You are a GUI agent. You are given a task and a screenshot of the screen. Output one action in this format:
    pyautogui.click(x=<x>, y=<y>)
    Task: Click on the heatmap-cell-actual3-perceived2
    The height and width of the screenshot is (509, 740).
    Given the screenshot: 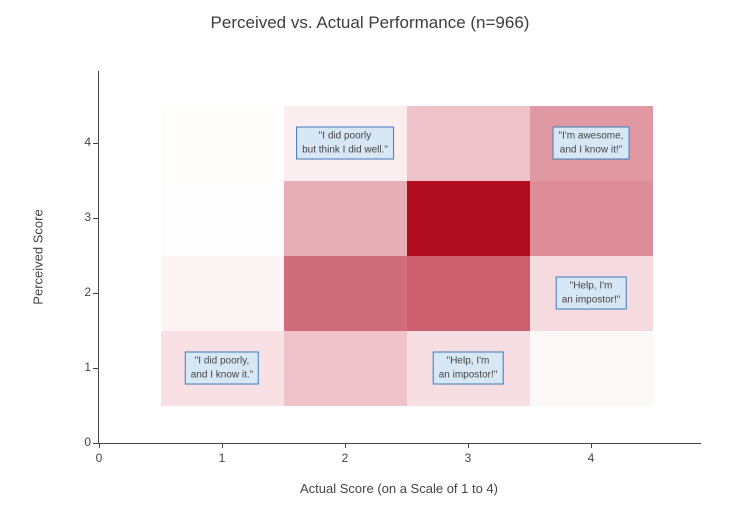 What is the action you would take?
    pyautogui.click(x=468, y=293)
    